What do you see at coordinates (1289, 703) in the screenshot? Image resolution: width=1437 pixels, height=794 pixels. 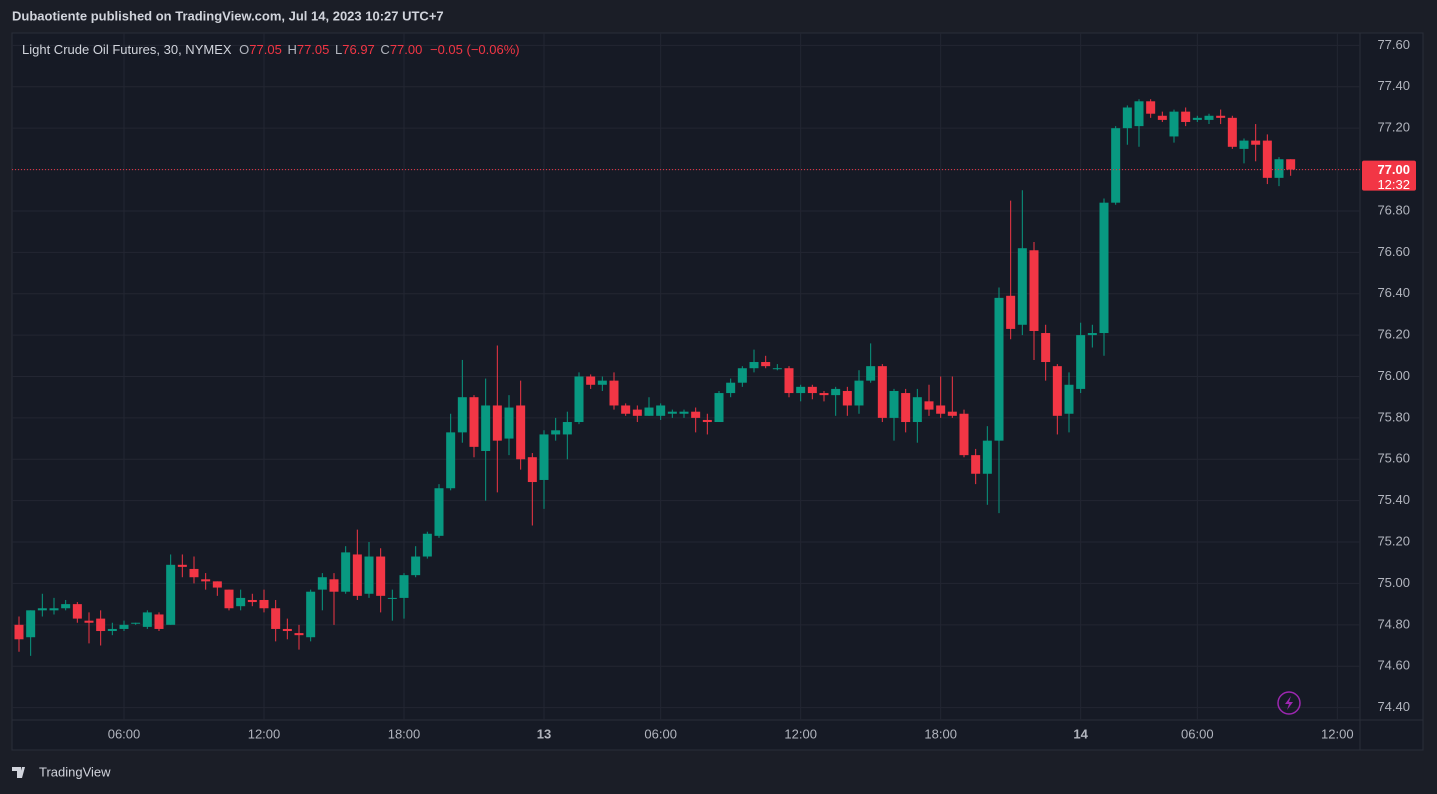 I see `replay-icon` at bounding box center [1289, 703].